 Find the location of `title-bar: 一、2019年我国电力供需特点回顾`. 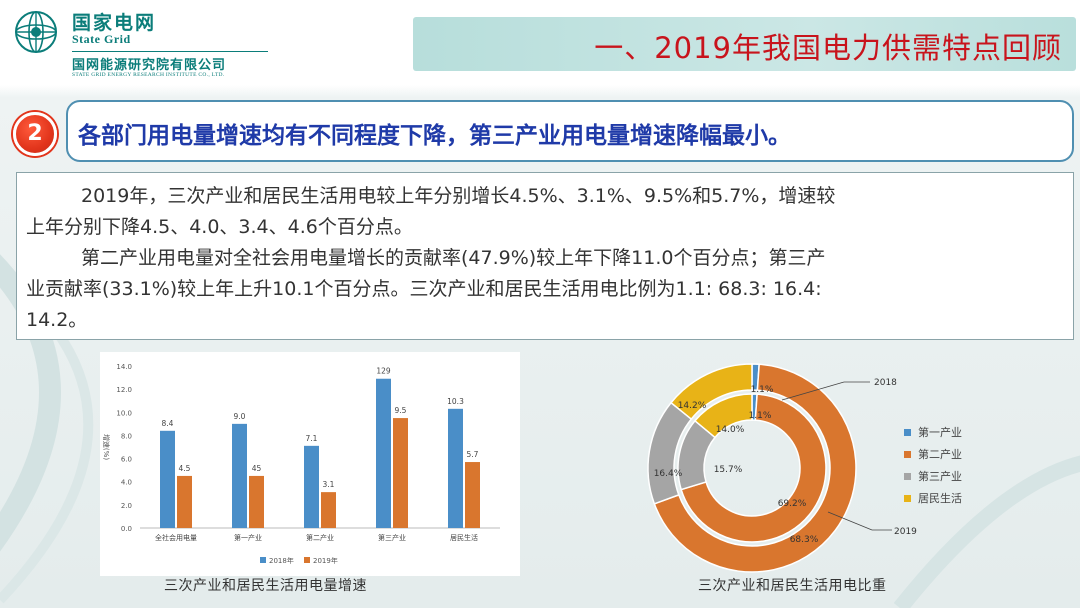

title-bar: 一、2019年我国电力供需特点回顾 is located at coordinates (744, 44).